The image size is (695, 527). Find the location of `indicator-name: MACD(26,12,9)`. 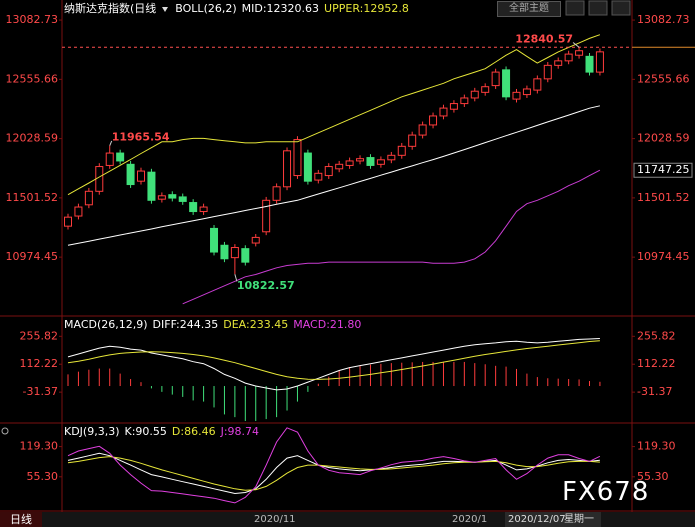

indicator-name: MACD(26,12,9) is located at coordinates (106, 324).